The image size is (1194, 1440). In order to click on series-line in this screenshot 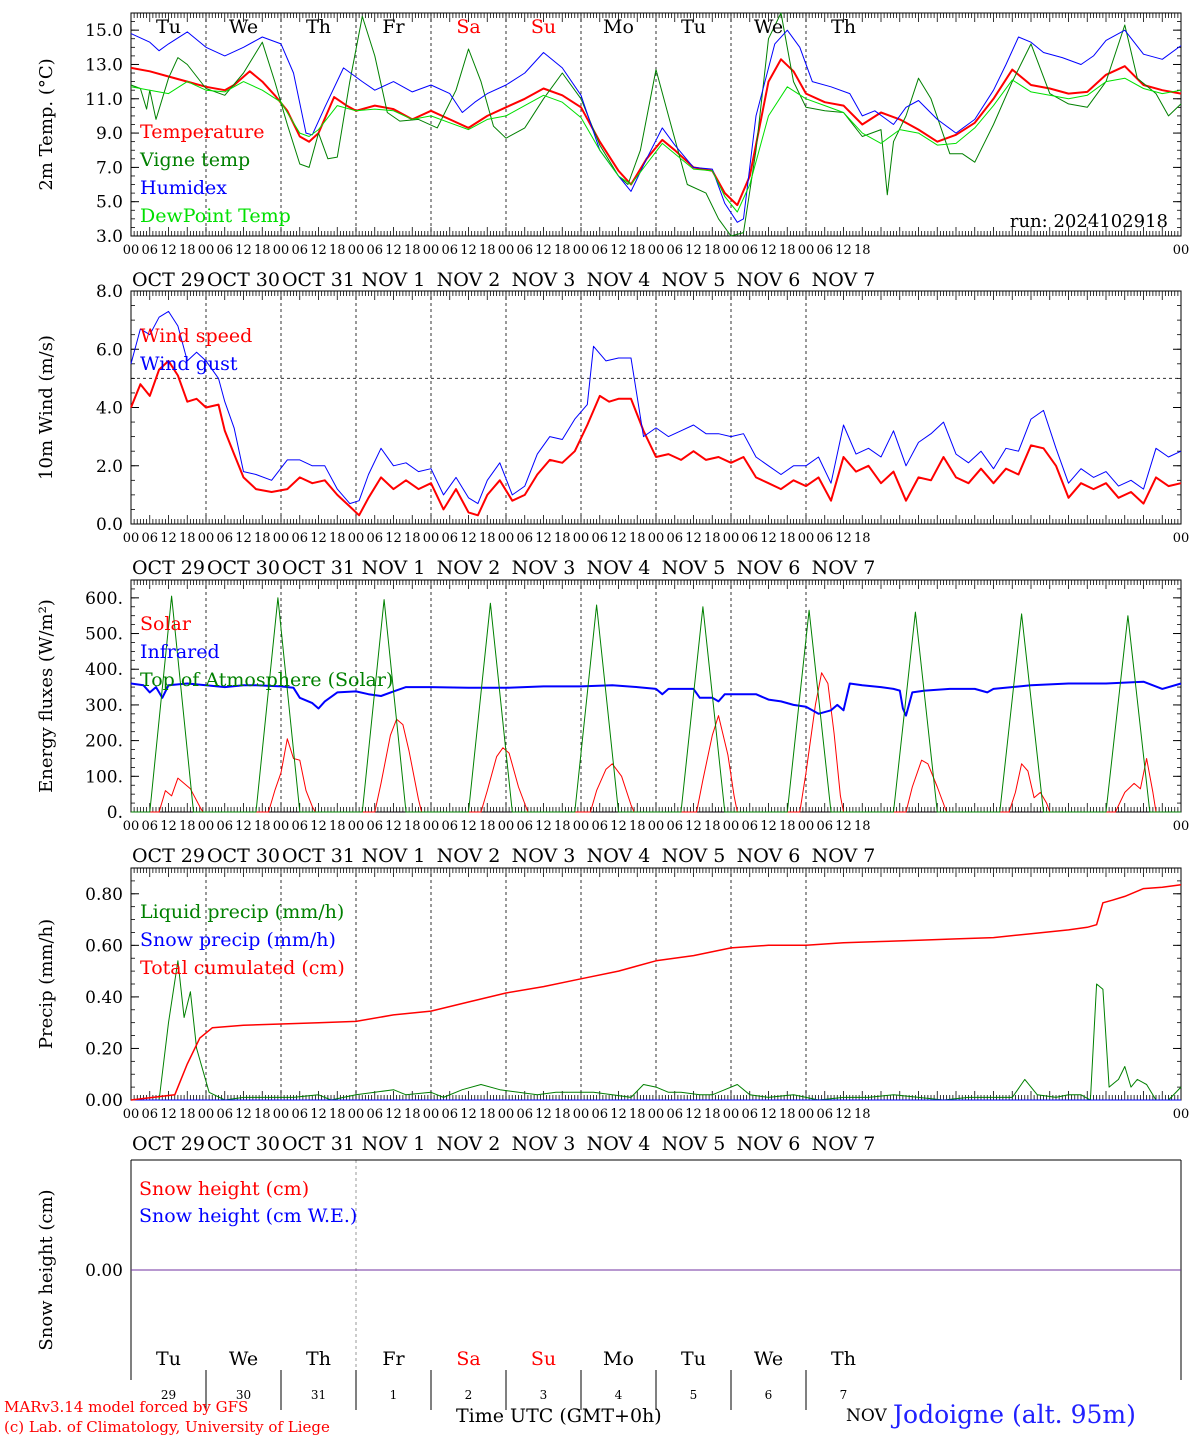, I will do `click(656, 704)`.